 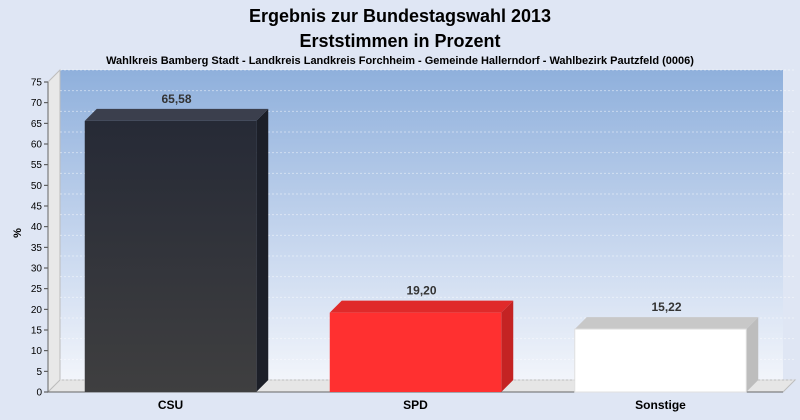 What do you see at coordinates (37, 248) in the screenshot?
I see `y-tick-label: 35` at bounding box center [37, 248].